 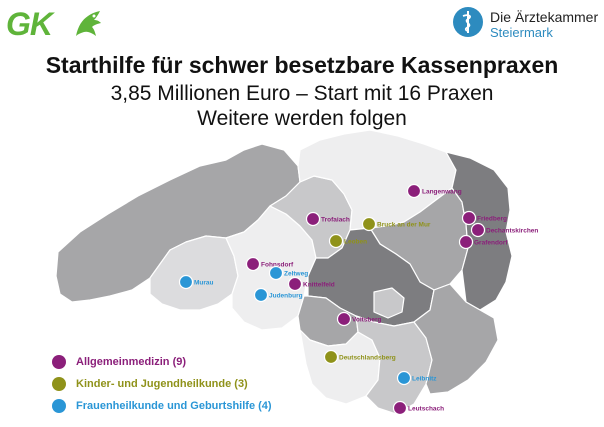 I want to click on aerztekammer-name-line1: Die Ärztekammer, so click(x=544, y=17).